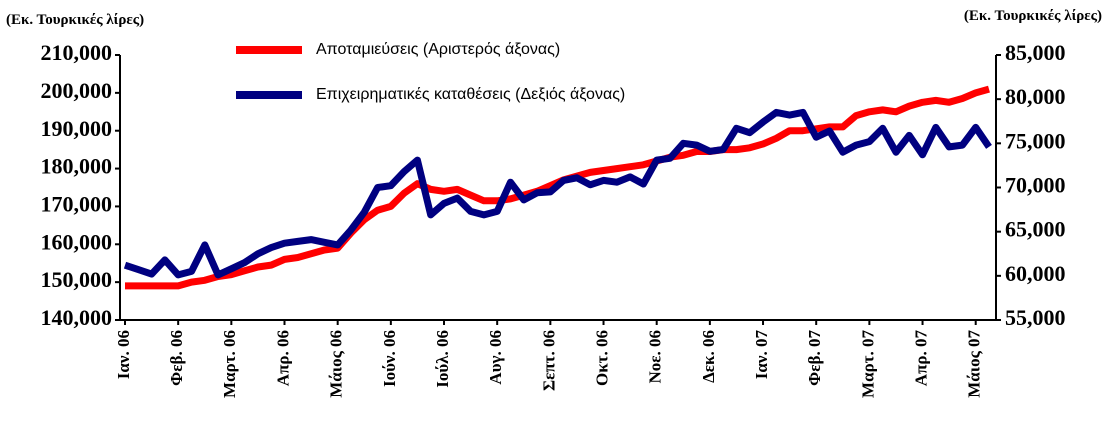 This screenshot has width=1111, height=439. I want to click on y-tick-label: 140,000, so click(77, 317).